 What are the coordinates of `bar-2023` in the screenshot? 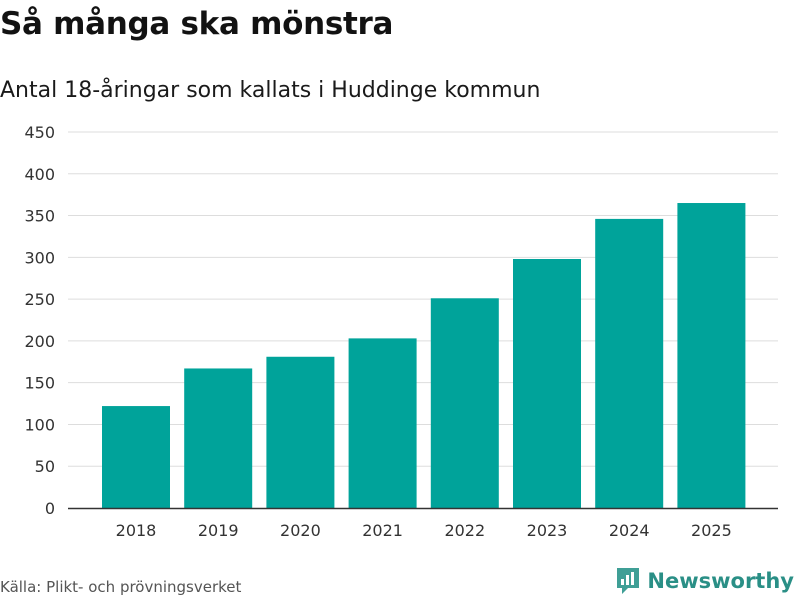 It's located at (547, 383).